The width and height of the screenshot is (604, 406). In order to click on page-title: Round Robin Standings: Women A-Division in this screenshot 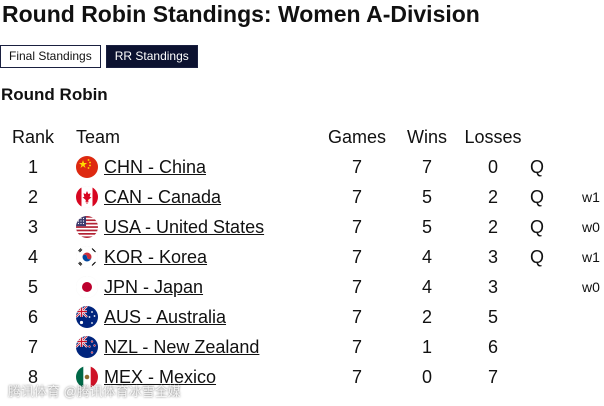, I will do `click(241, 14)`.